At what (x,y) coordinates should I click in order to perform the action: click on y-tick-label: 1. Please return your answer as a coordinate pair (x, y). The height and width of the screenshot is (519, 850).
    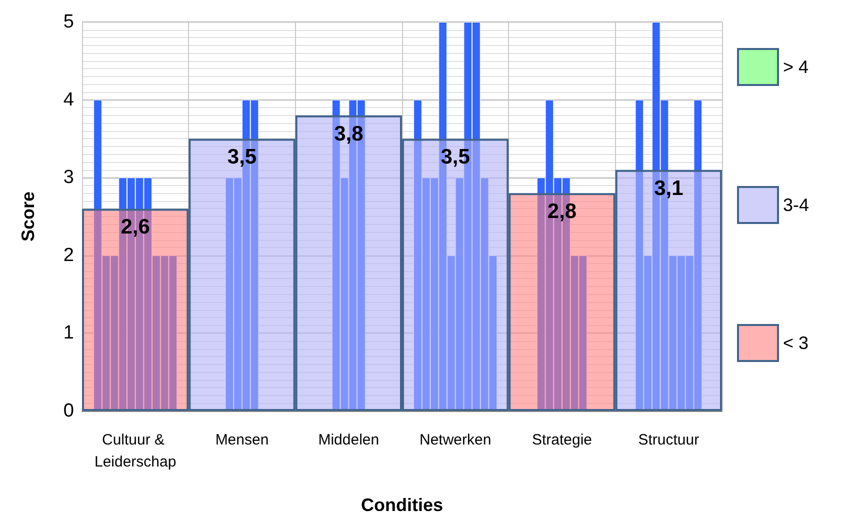
    Looking at the image, I should click on (68, 333).